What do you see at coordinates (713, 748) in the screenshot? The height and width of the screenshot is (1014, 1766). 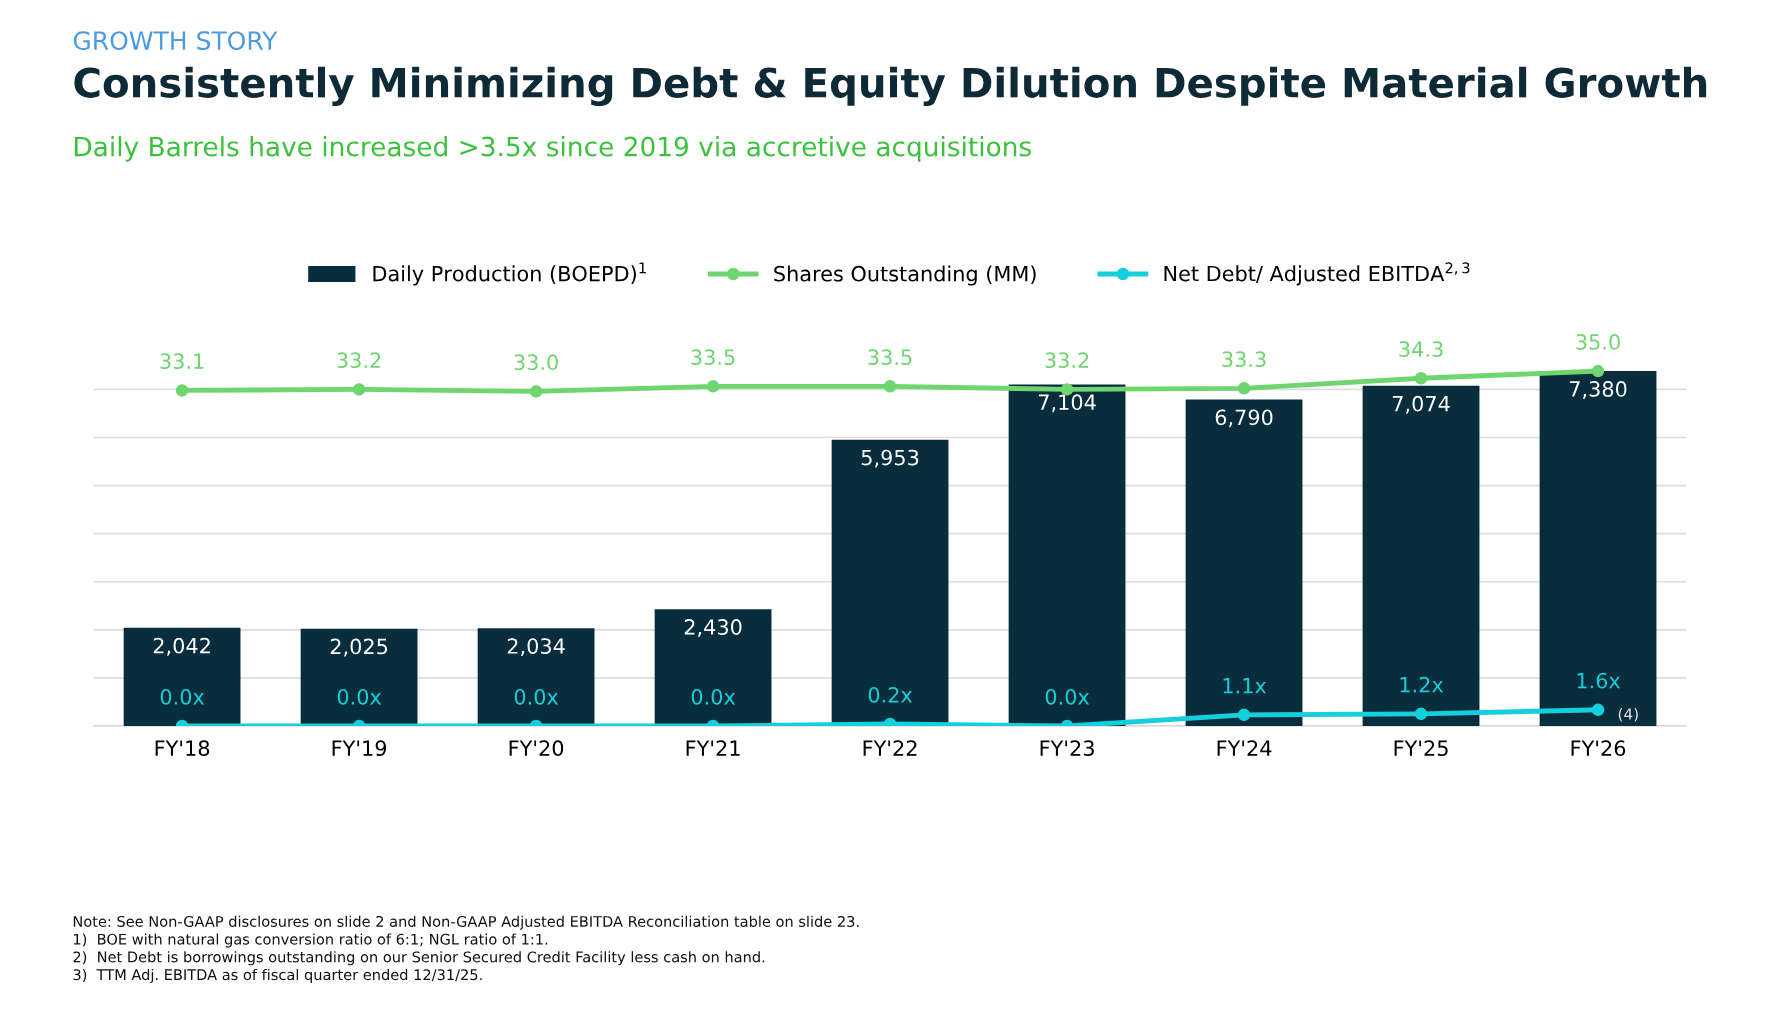 I see `x-tick-label: FY'21` at bounding box center [713, 748].